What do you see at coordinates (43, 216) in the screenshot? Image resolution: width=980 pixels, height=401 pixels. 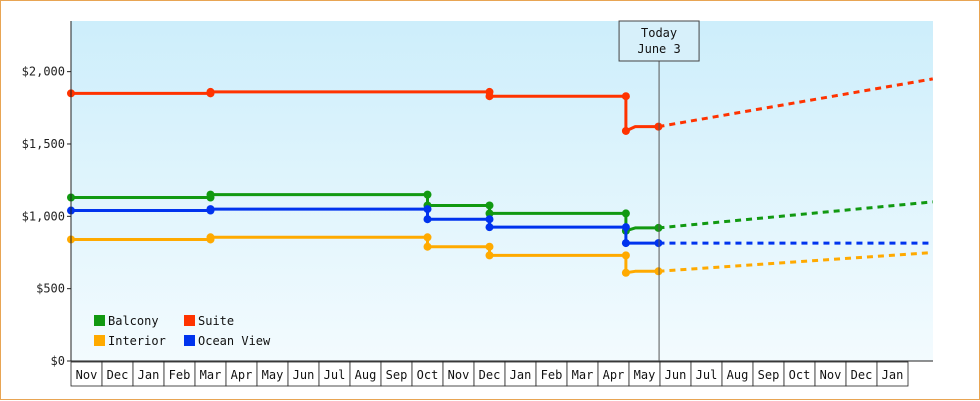 I see `y-tick-label: $1,000` at bounding box center [43, 216].